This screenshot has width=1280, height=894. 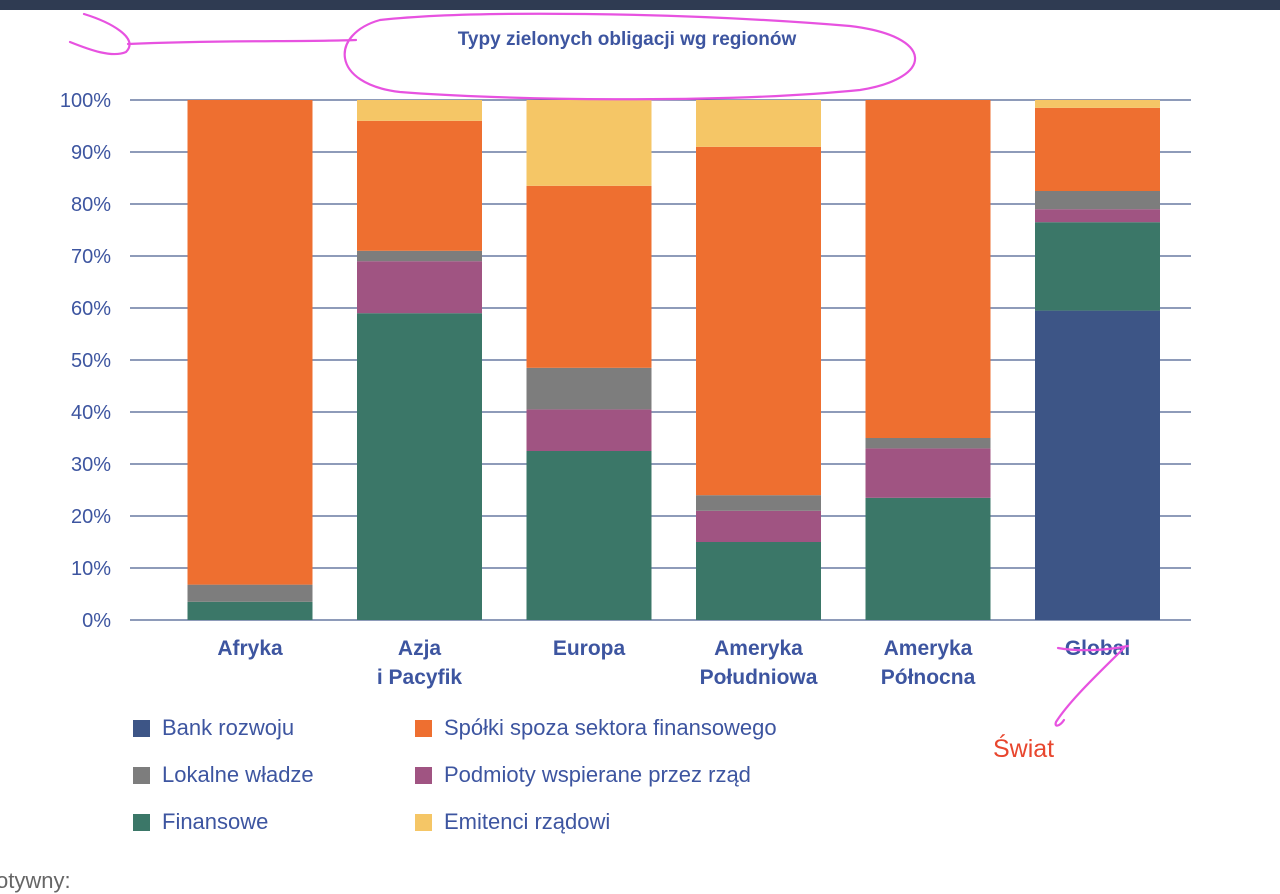 What do you see at coordinates (228, 727) in the screenshot?
I see `legend-label: Bank rozwoju` at bounding box center [228, 727].